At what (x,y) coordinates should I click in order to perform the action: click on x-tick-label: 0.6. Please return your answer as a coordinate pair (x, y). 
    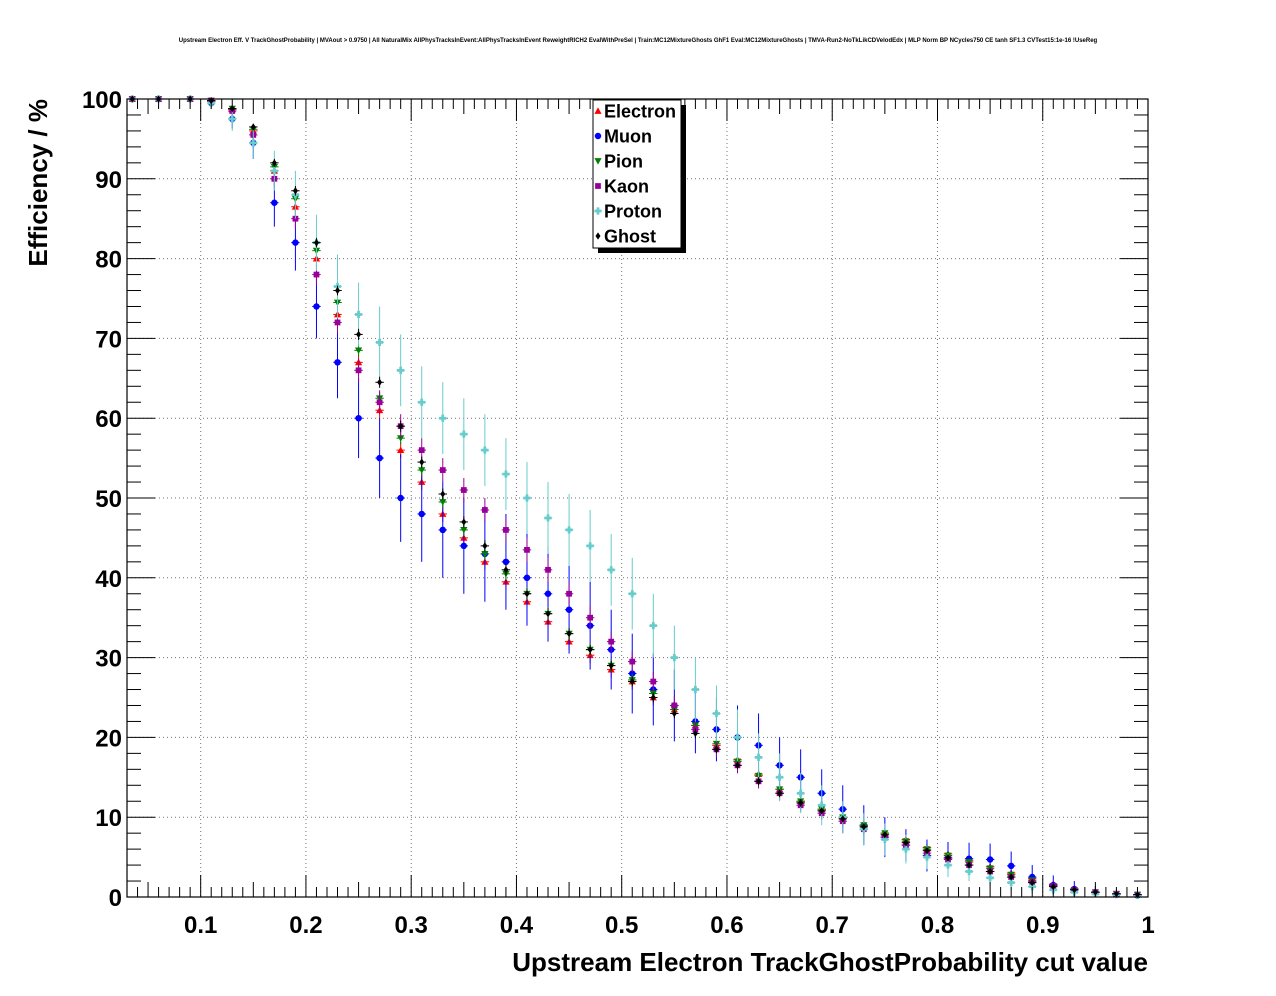
    Looking at the image, I should click on (726, 925).